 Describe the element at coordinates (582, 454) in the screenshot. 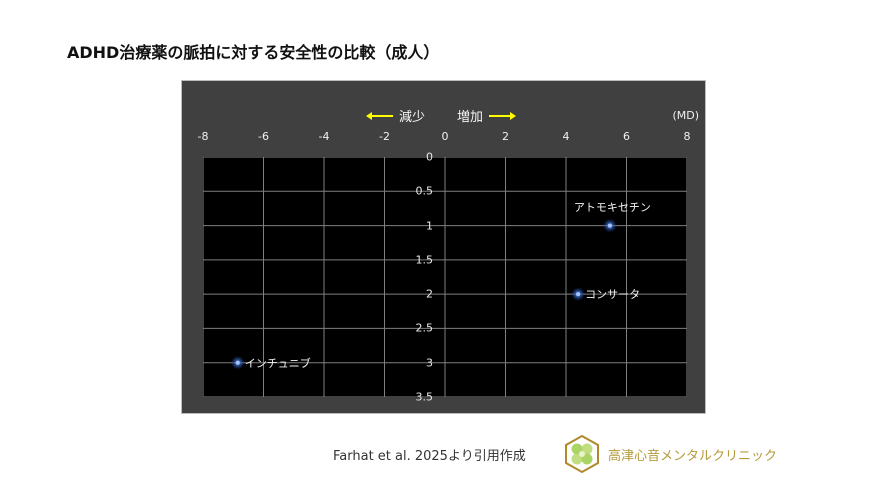

I see `clover-hexagon-logo-icon` at that location.